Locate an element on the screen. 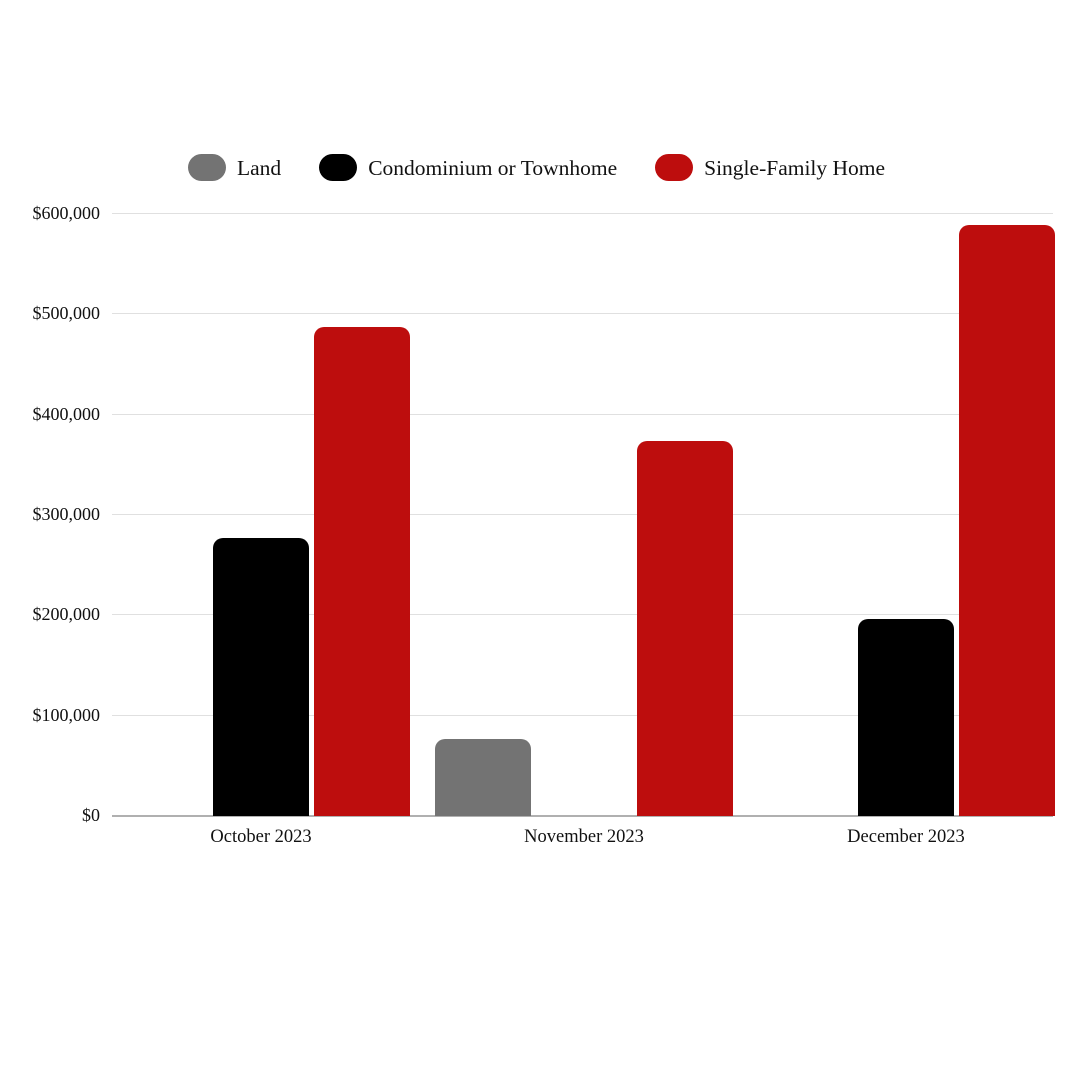  bar-condominium-or-townhome-october-2023 is located at coordinates (261, 677).